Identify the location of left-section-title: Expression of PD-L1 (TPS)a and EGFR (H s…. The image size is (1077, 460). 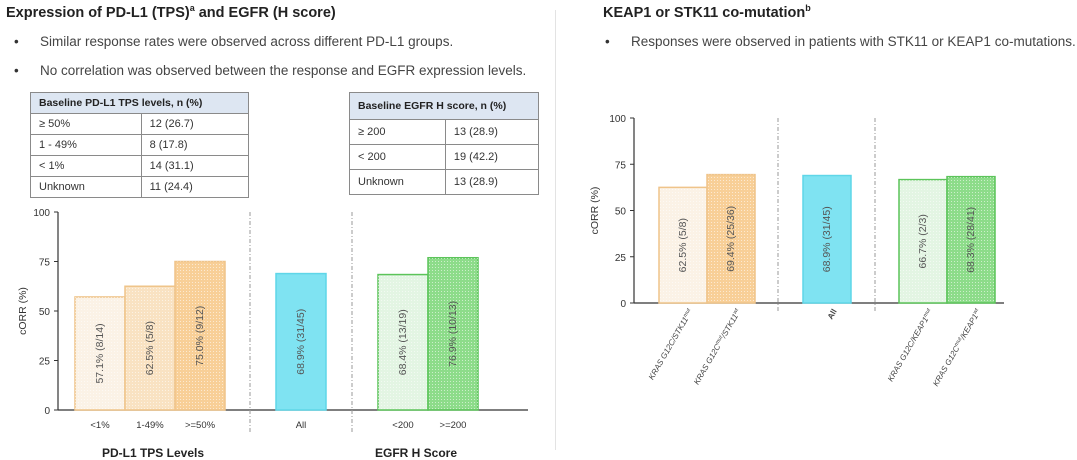
(171, 12).